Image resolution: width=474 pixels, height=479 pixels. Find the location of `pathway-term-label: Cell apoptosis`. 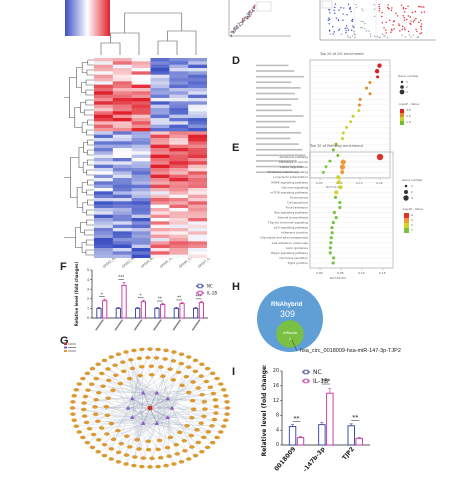

pathway-term-label: Cell apoptosis is located at coordinates (297, 202).